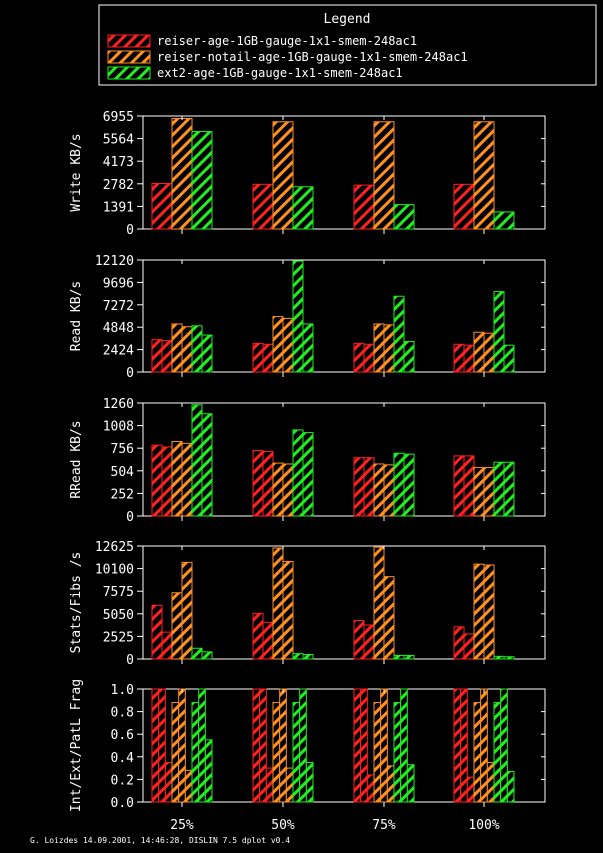 Image resolution: width=603 pixels, height=853 pixels. What do you see at coordinates (182, 825) in the screenshot?
I see `x-category-label: 25%` at bounding box center [182, 825].